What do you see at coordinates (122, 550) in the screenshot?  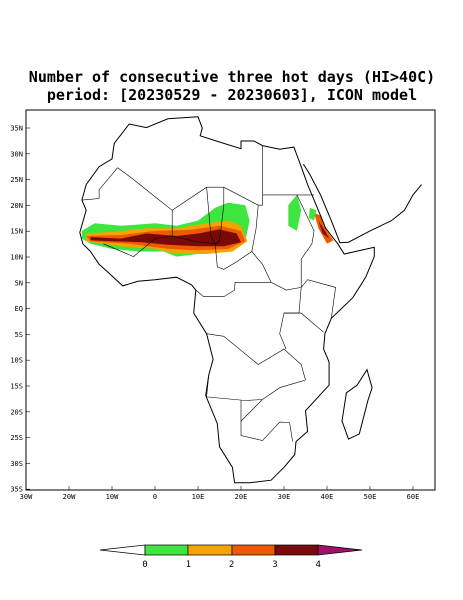 I see `colorbar-low` at bounding box center [122, 550].